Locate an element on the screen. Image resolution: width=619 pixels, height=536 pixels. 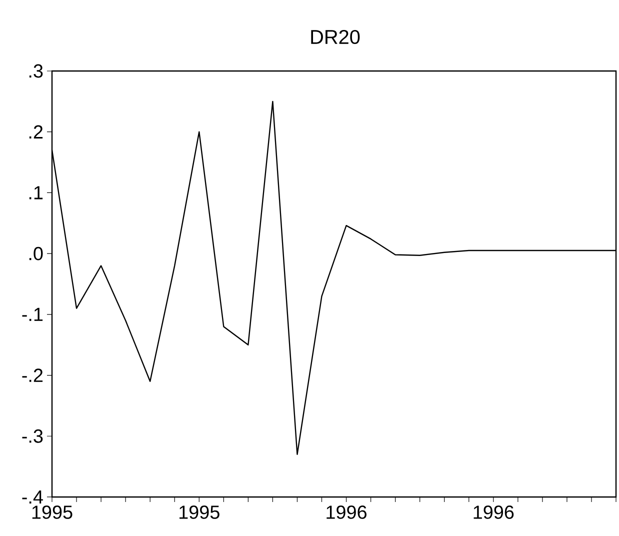
chart-title: DR20 is located at coordinates (335, 37).